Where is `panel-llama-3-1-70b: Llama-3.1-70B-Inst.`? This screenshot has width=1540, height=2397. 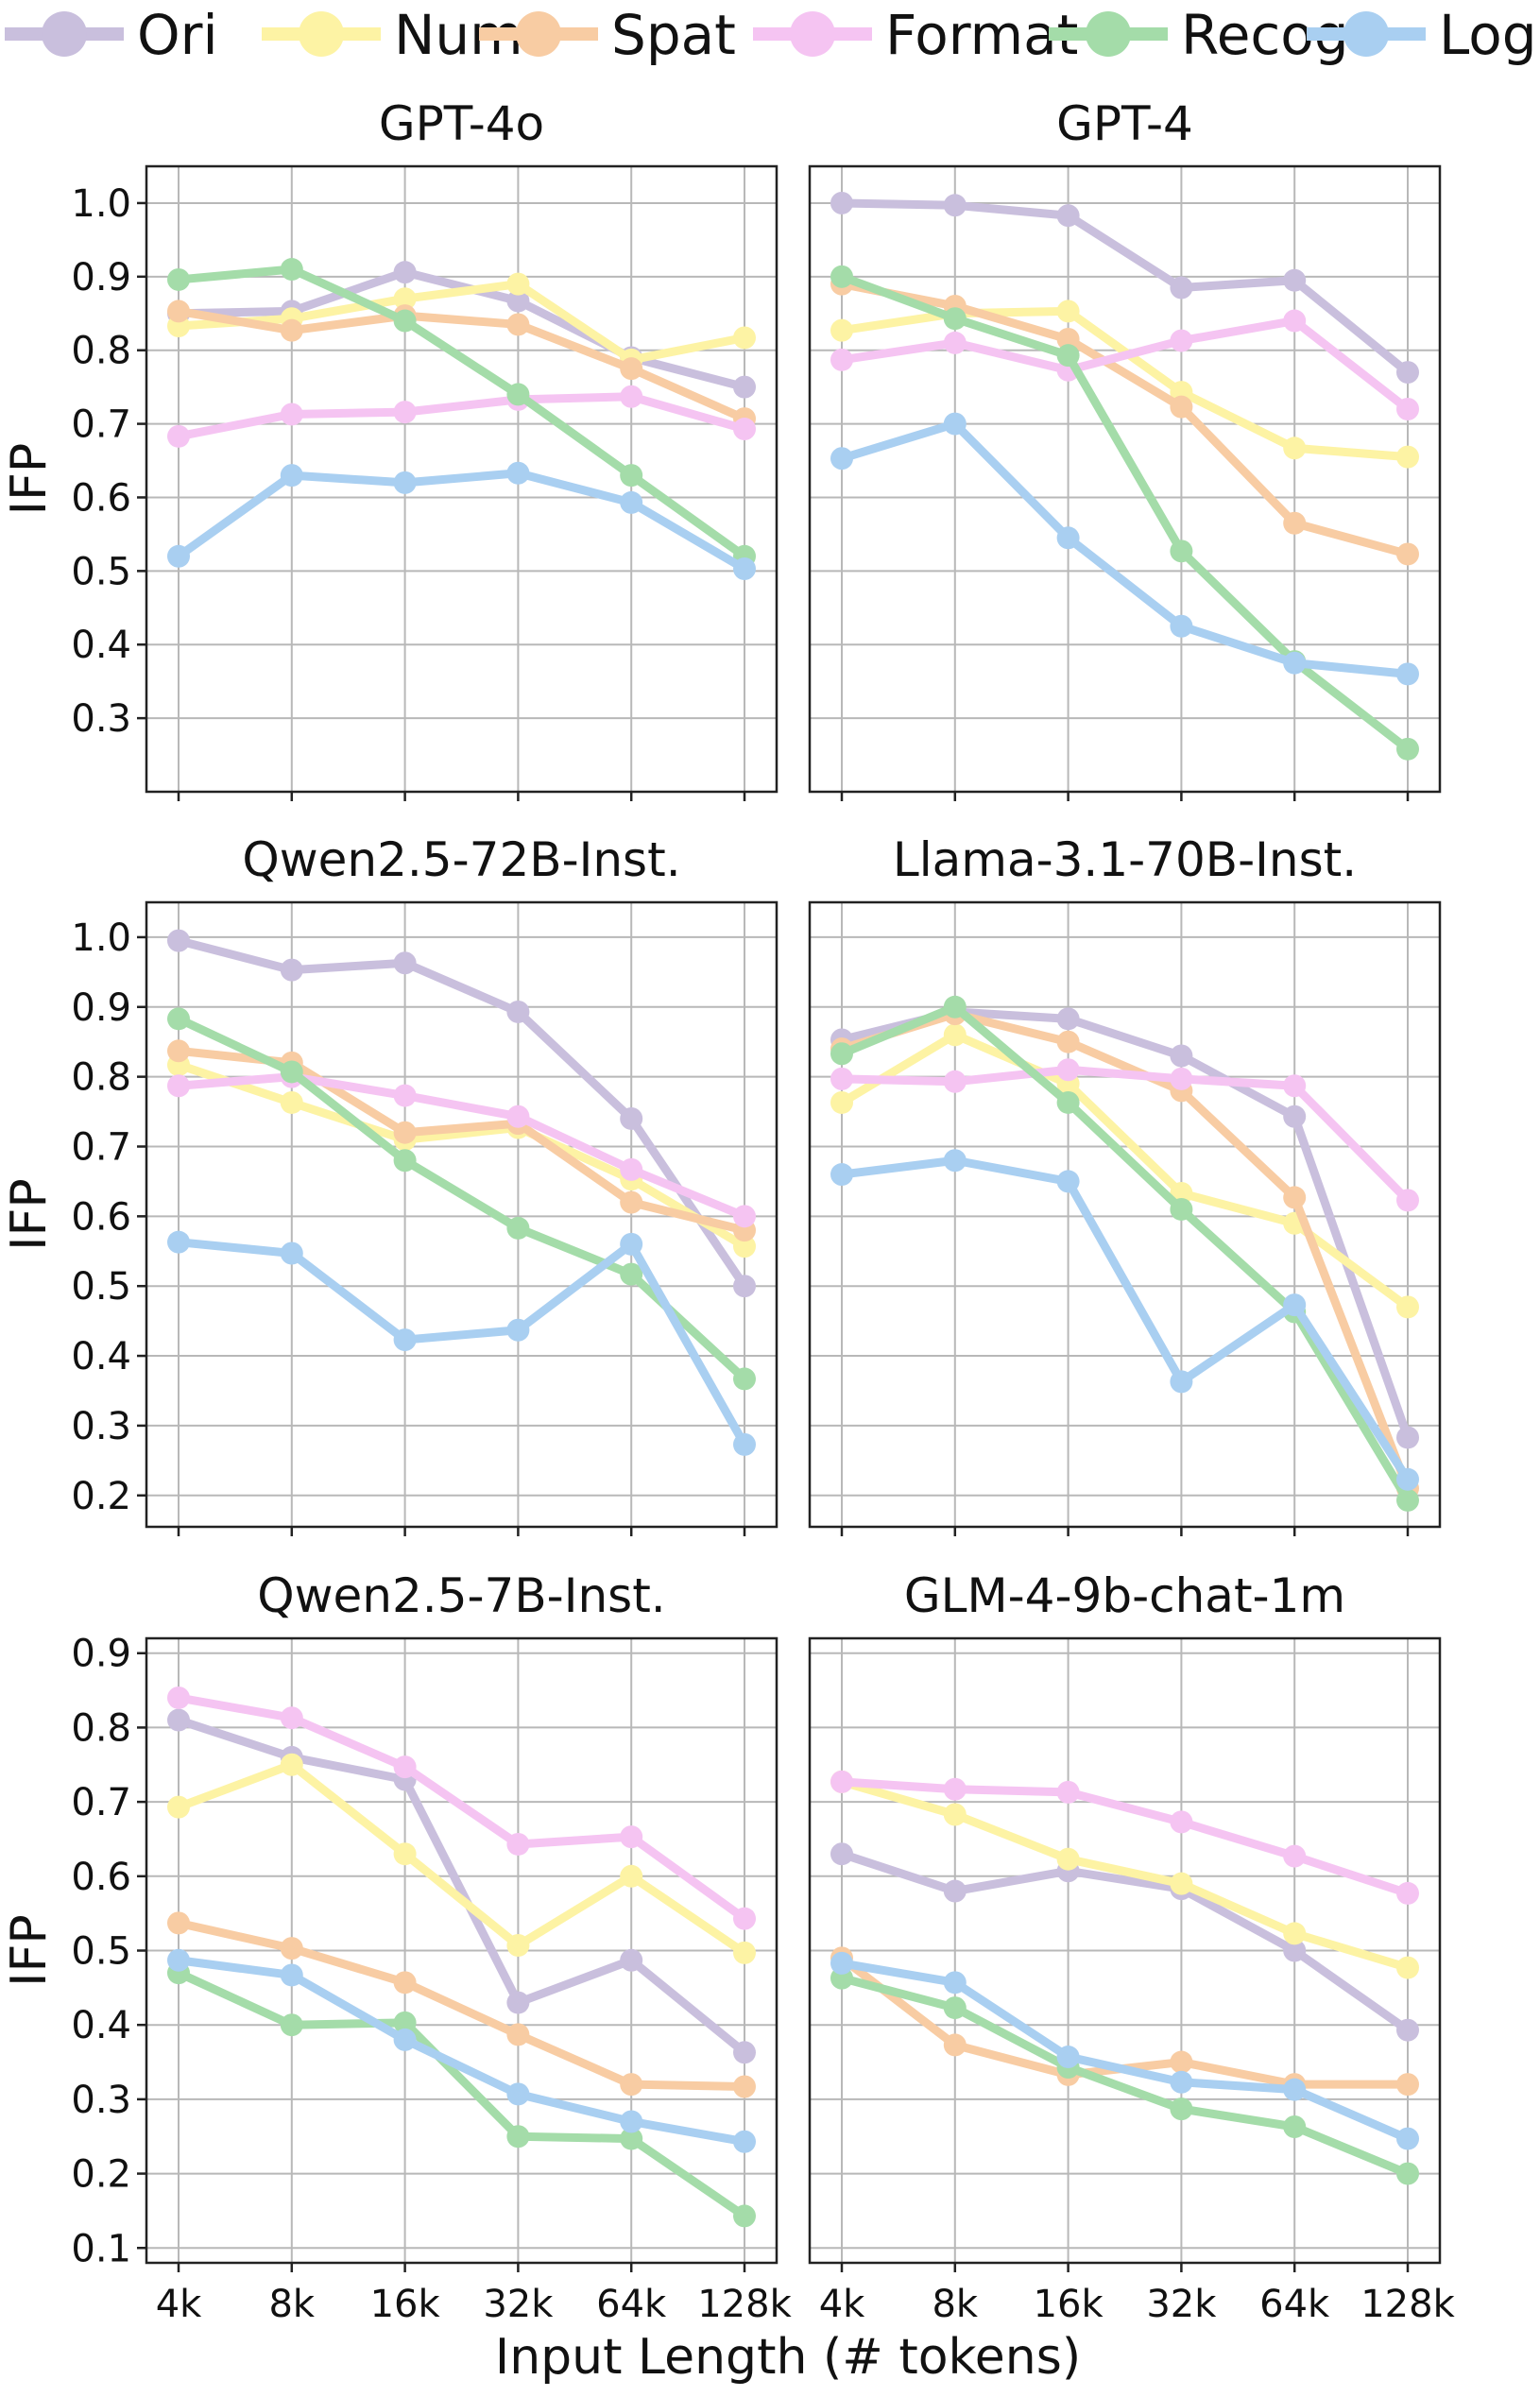 panel-llama-3-1-70b: Llama-3.1-70B-Inst. is located at coordinates (1125, 1184).